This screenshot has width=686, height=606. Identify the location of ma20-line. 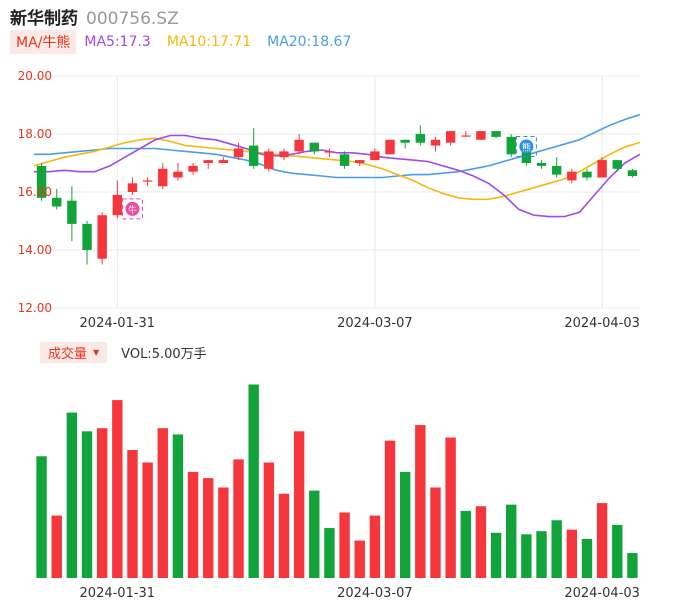
(337, 146).